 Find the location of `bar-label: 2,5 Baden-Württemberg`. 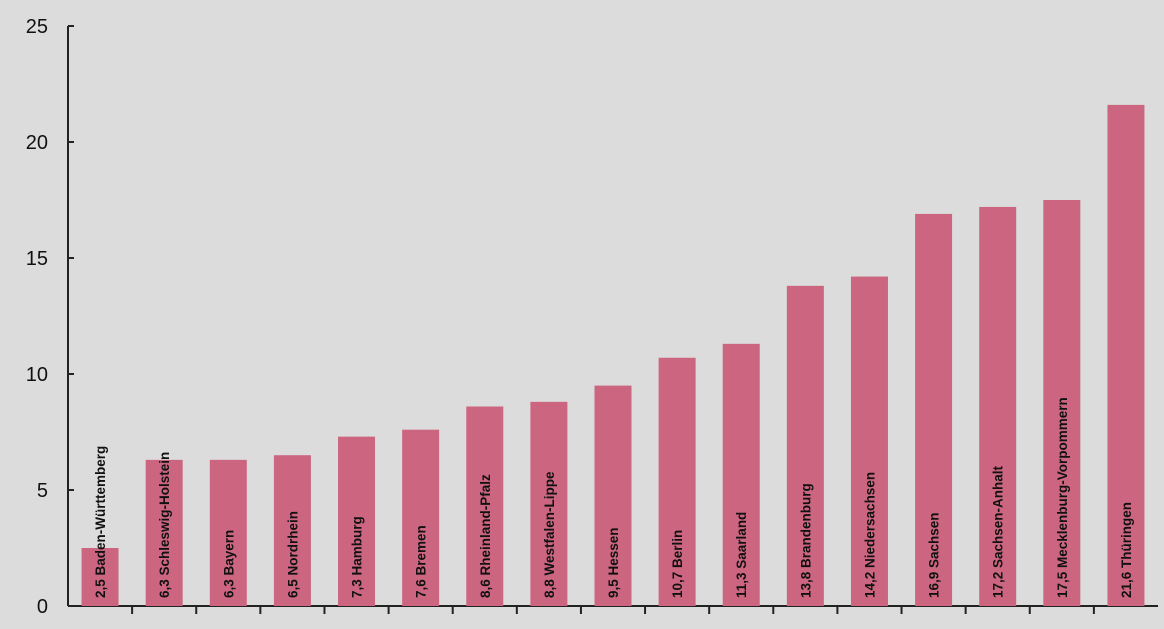

bar-label: 2,5 Baden-Württemberg is located at coordinates (100, 522).